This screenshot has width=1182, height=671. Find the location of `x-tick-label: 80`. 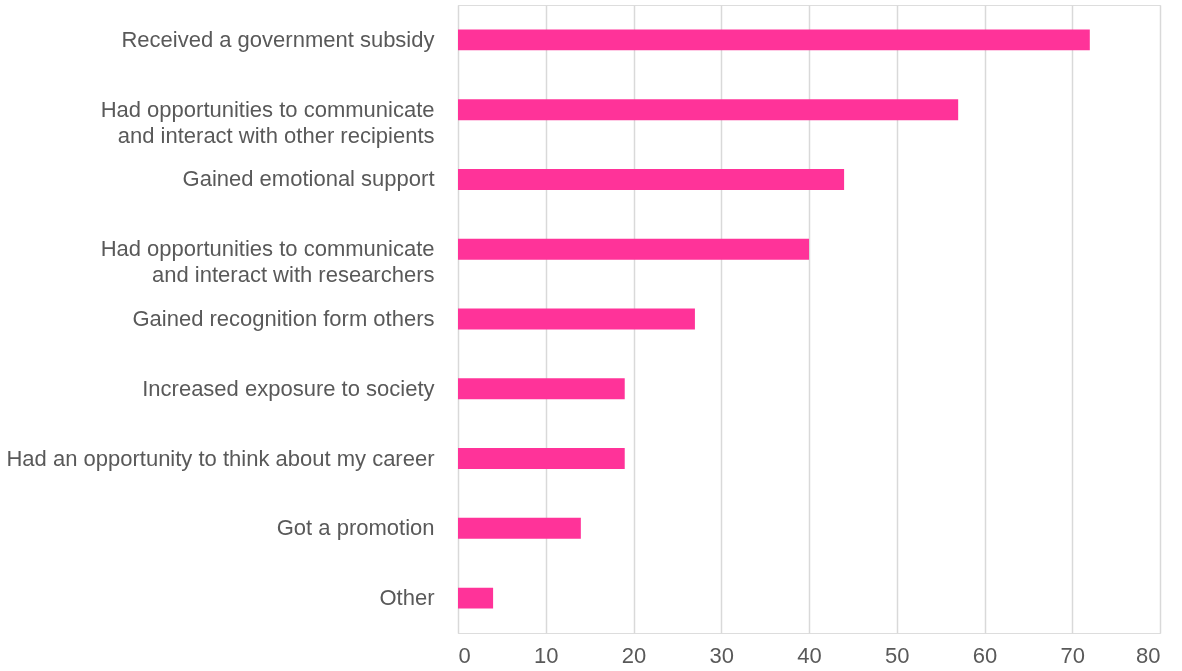

x-tick-label: 80 is located at coordinates (1148, 655).